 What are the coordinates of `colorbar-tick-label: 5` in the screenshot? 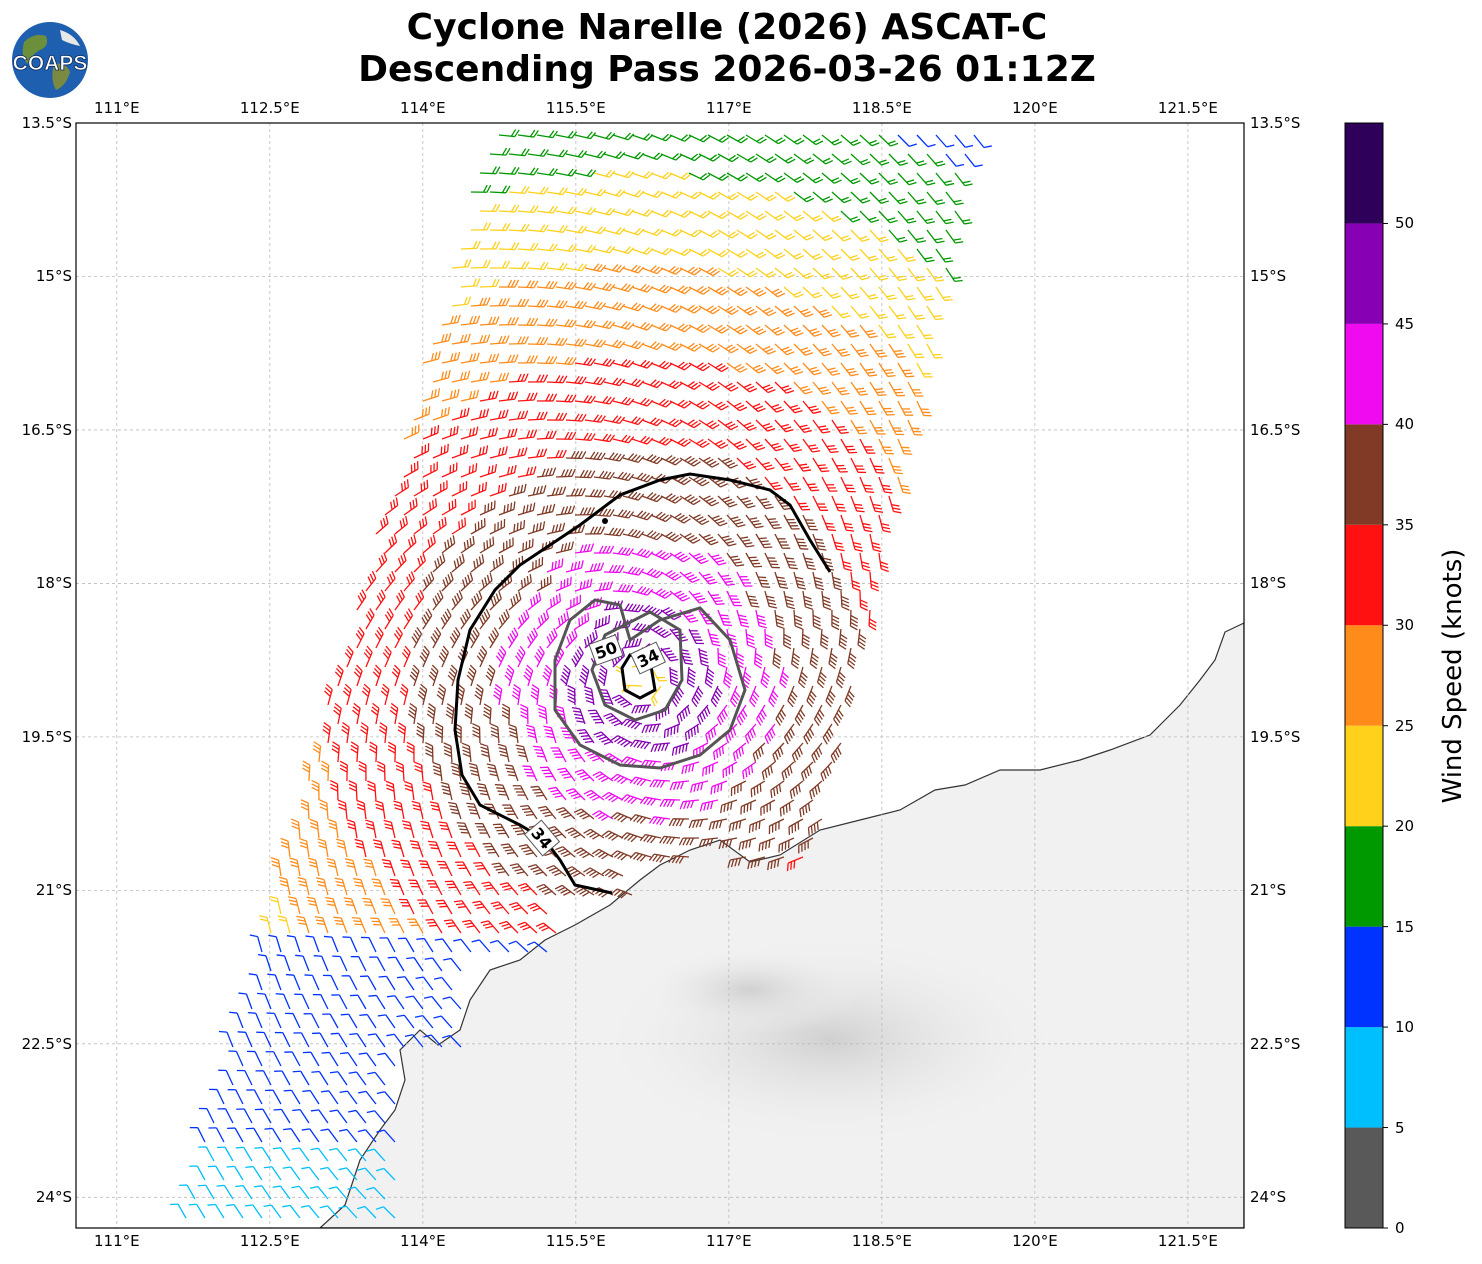 It's located at (1400, 1127).